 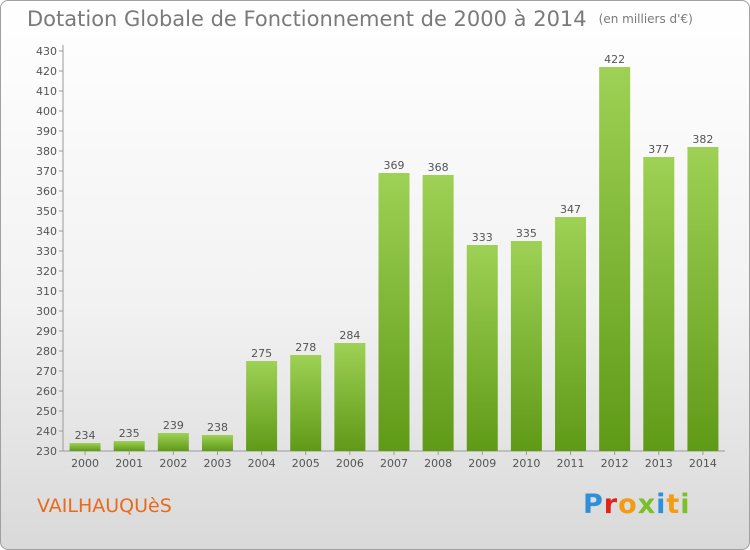 I want to click on x-tick-label: 2011, so click(x=571, y=463).